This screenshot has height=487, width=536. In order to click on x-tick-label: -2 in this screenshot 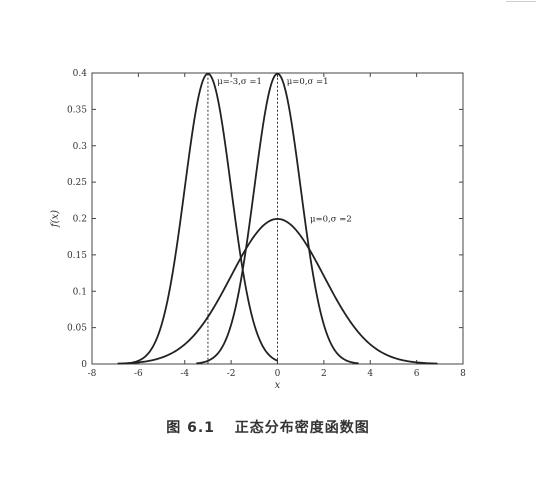, I will do `click(231, 374)`.